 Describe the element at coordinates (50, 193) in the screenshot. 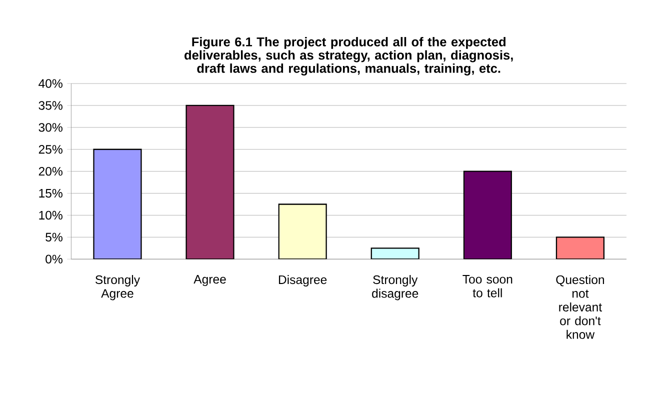

I see `y-tick-label: 15%` at that location.